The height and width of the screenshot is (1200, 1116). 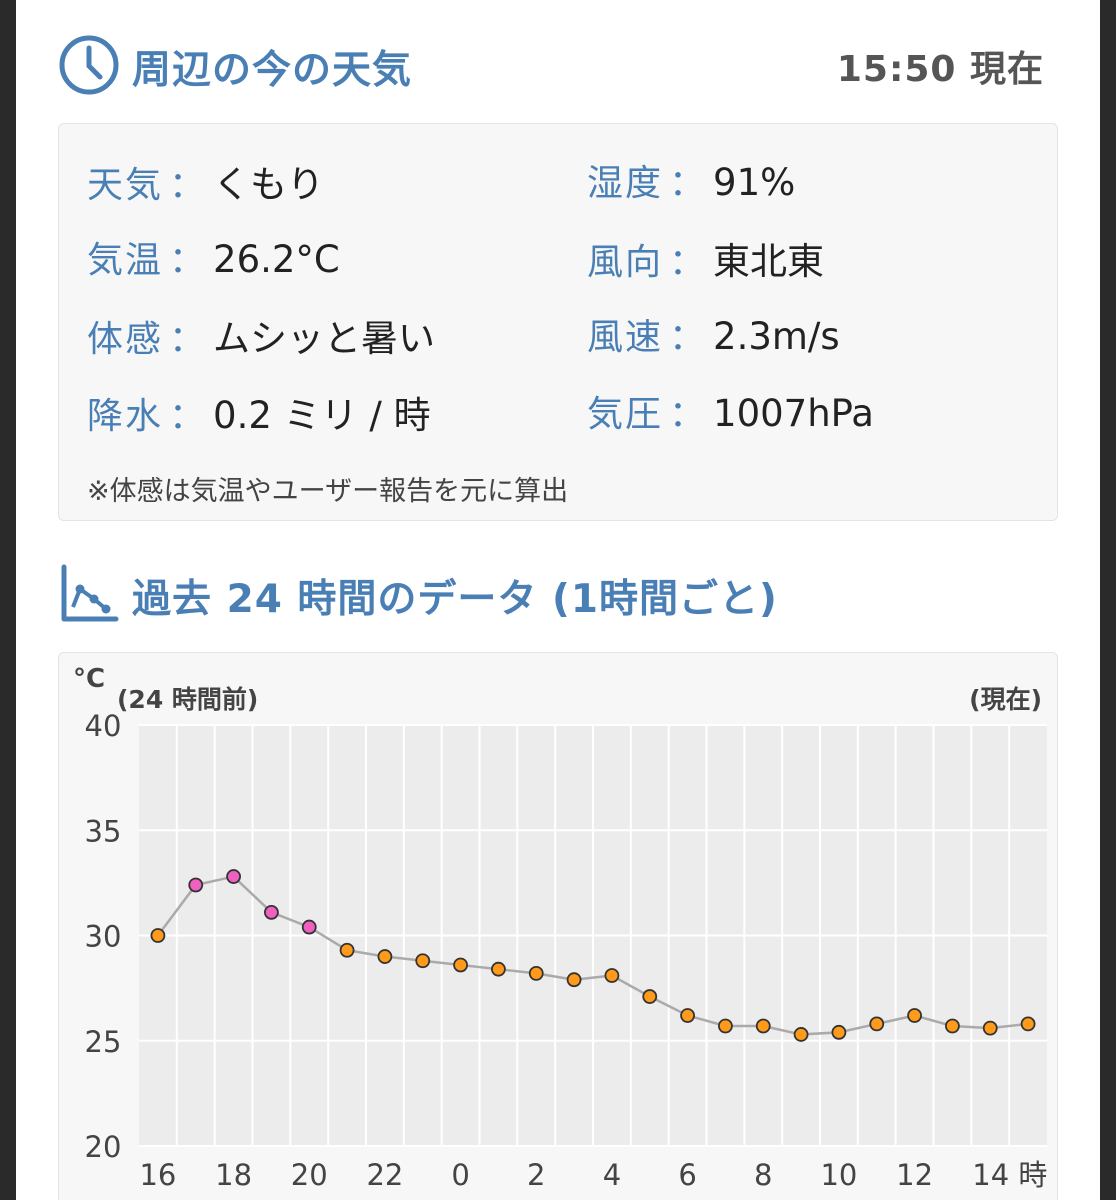 I want to click on condition-label: 湿度, so click(x=625, y=183).